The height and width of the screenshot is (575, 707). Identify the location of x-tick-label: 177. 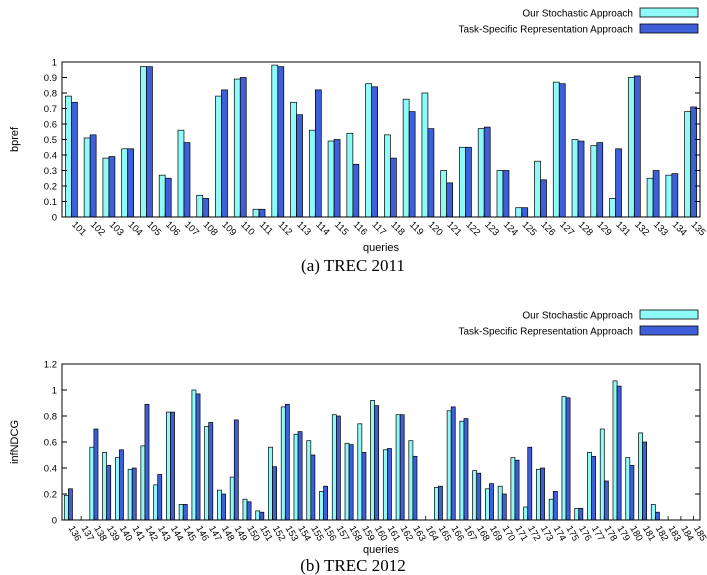
(597, 533).